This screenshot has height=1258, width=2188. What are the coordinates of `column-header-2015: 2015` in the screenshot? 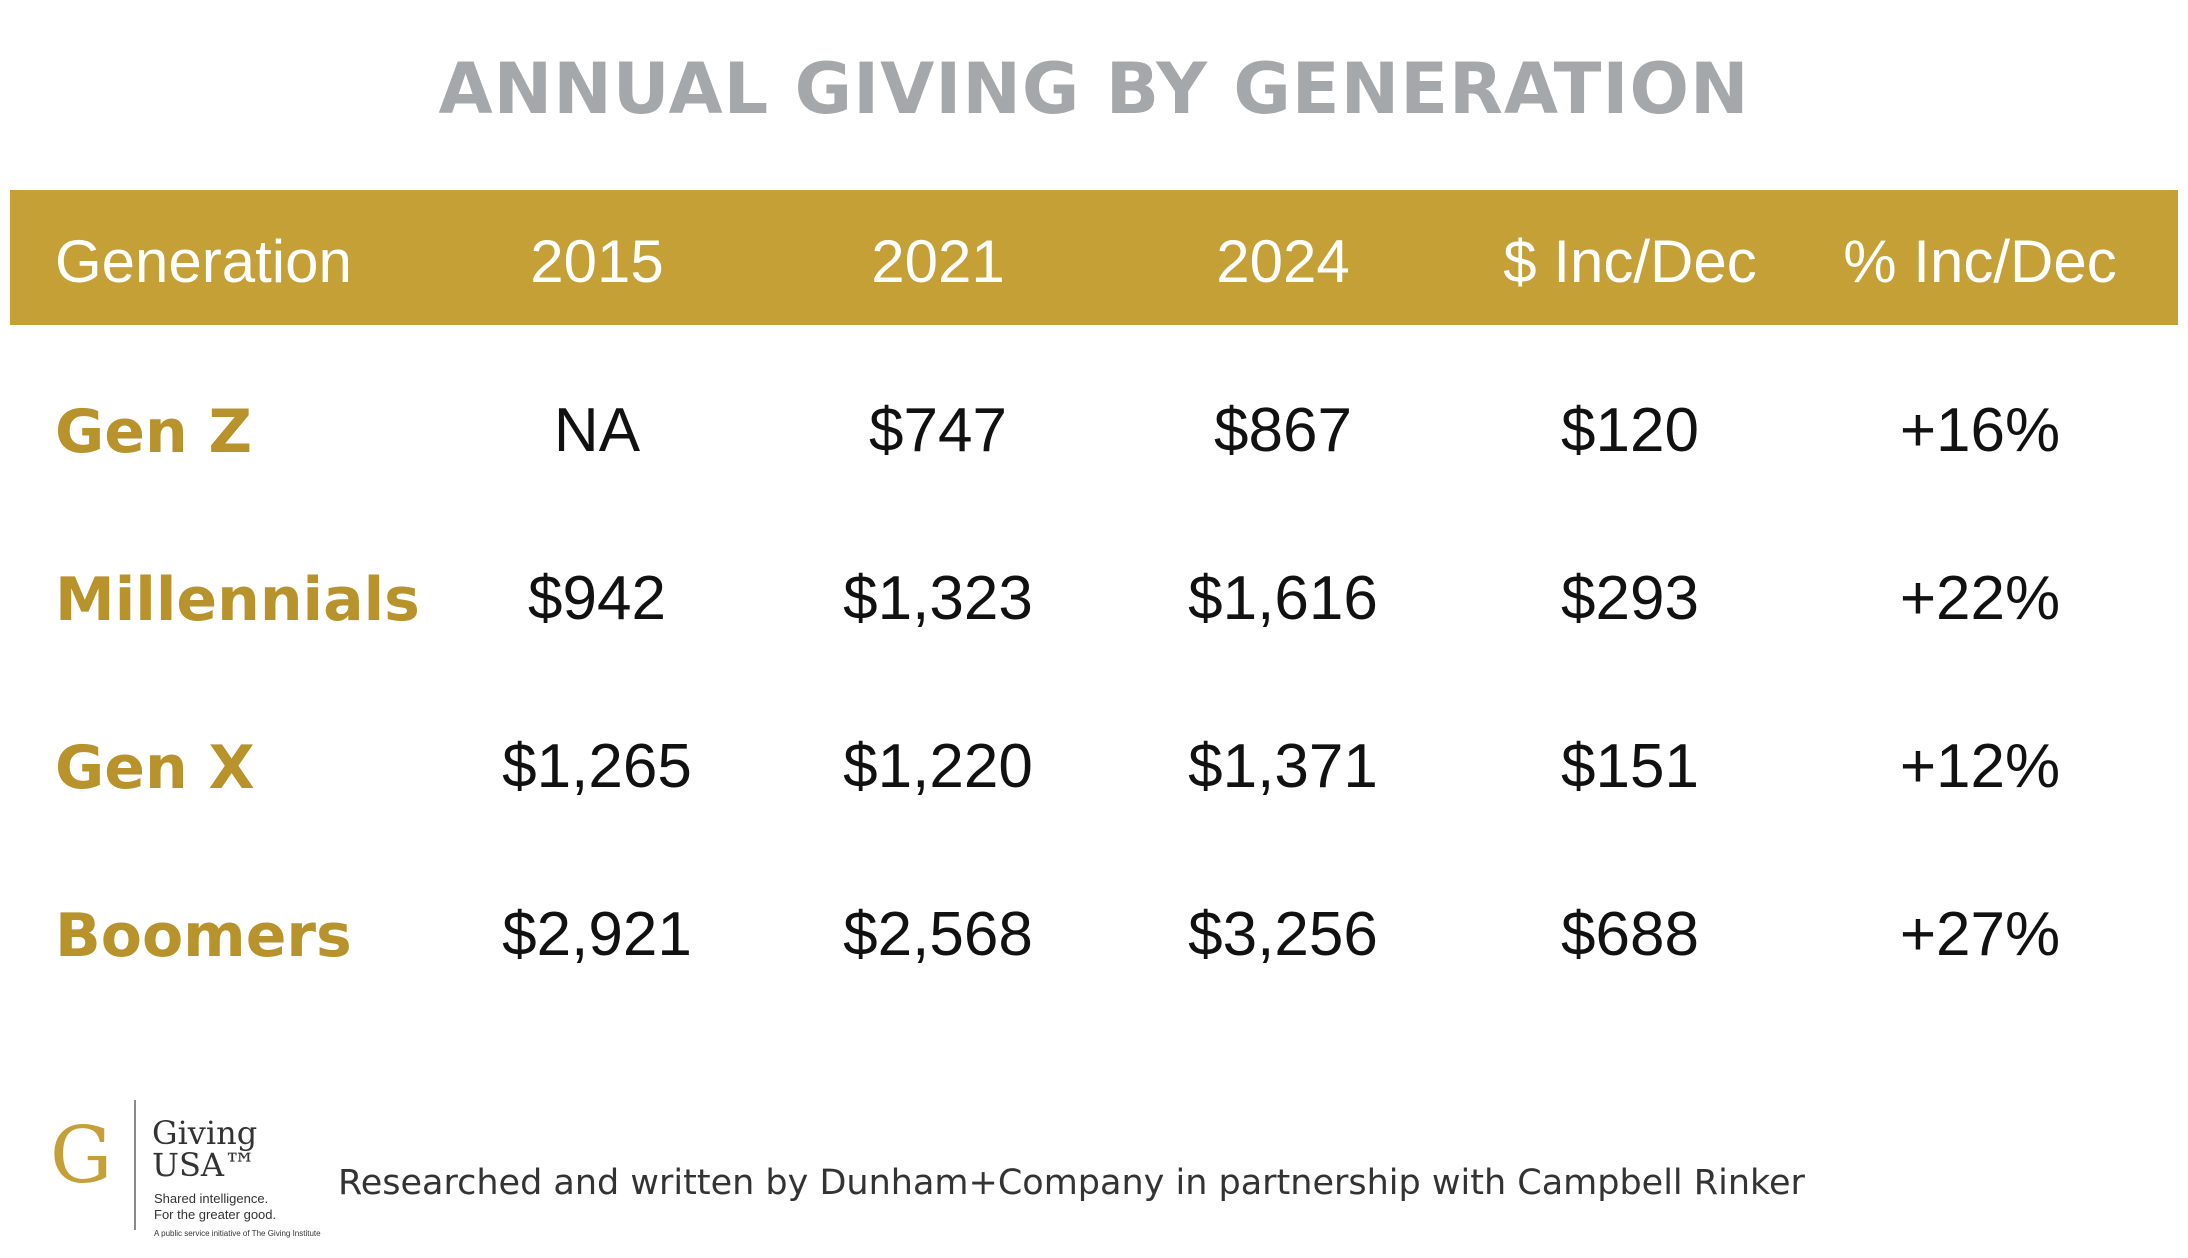 It's located at (597, 261).